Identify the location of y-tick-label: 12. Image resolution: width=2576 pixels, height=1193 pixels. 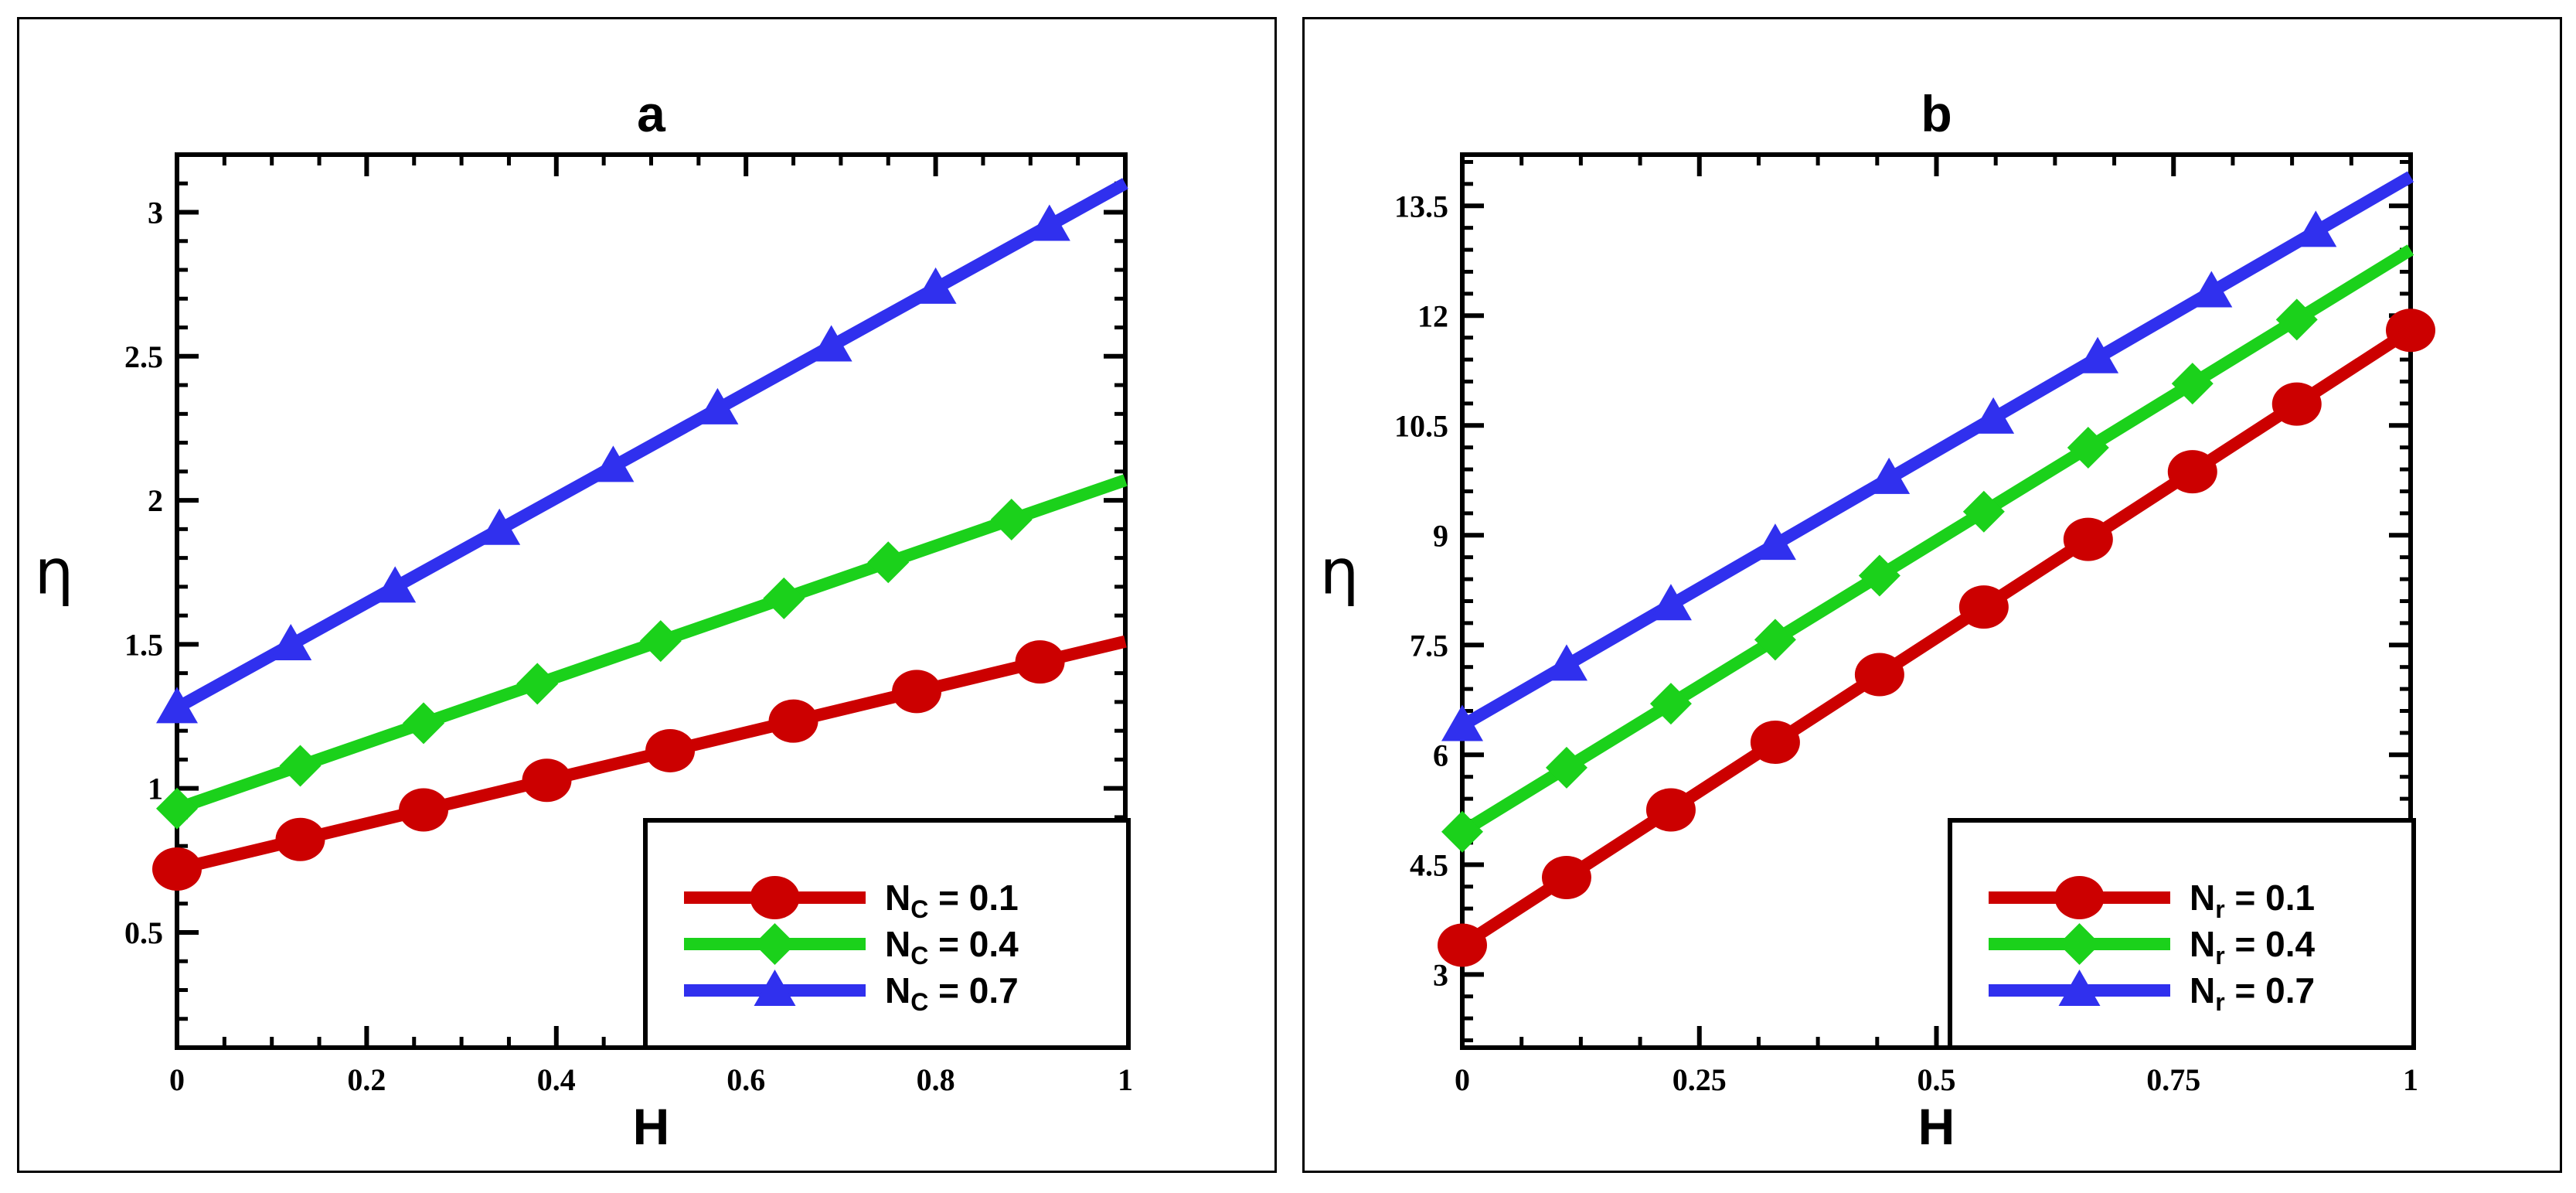
(1432, 316).